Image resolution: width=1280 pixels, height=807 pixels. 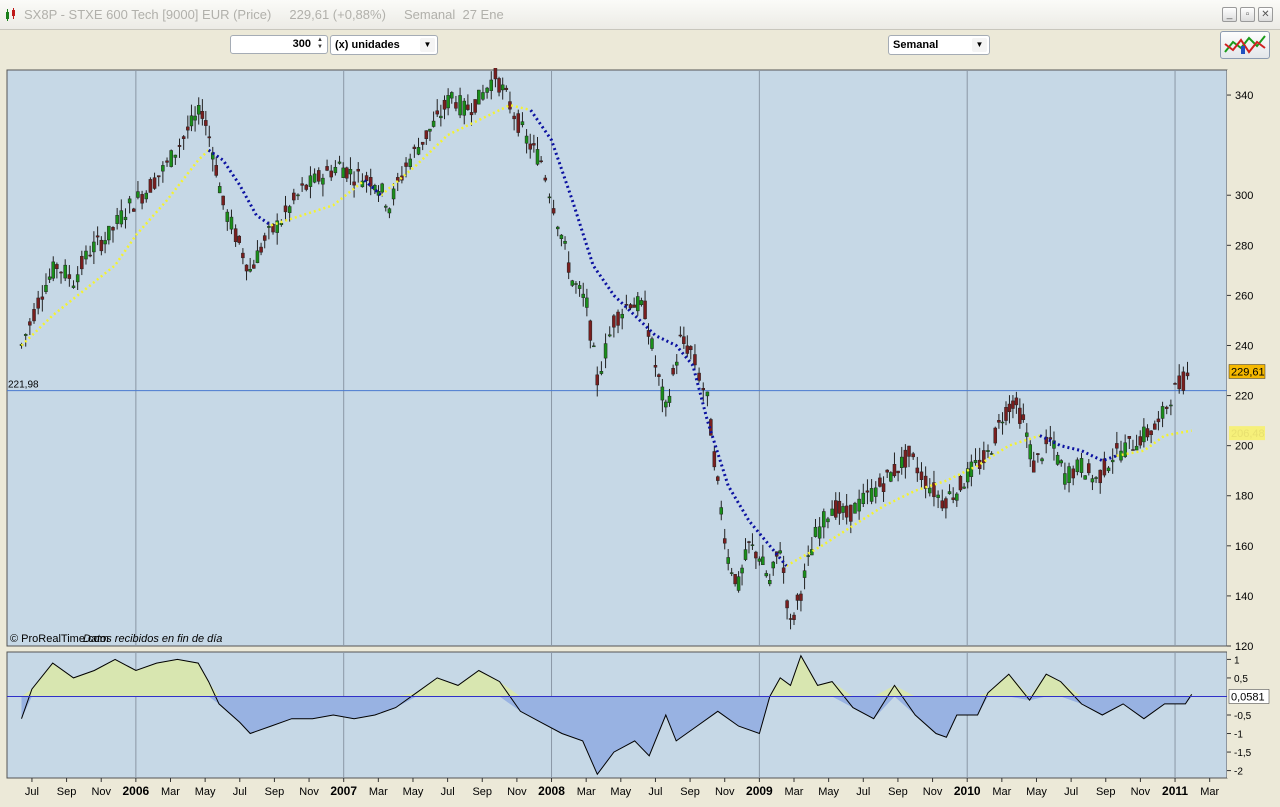 I want to click on minimize-button: _, so click(x=1229, y=14).